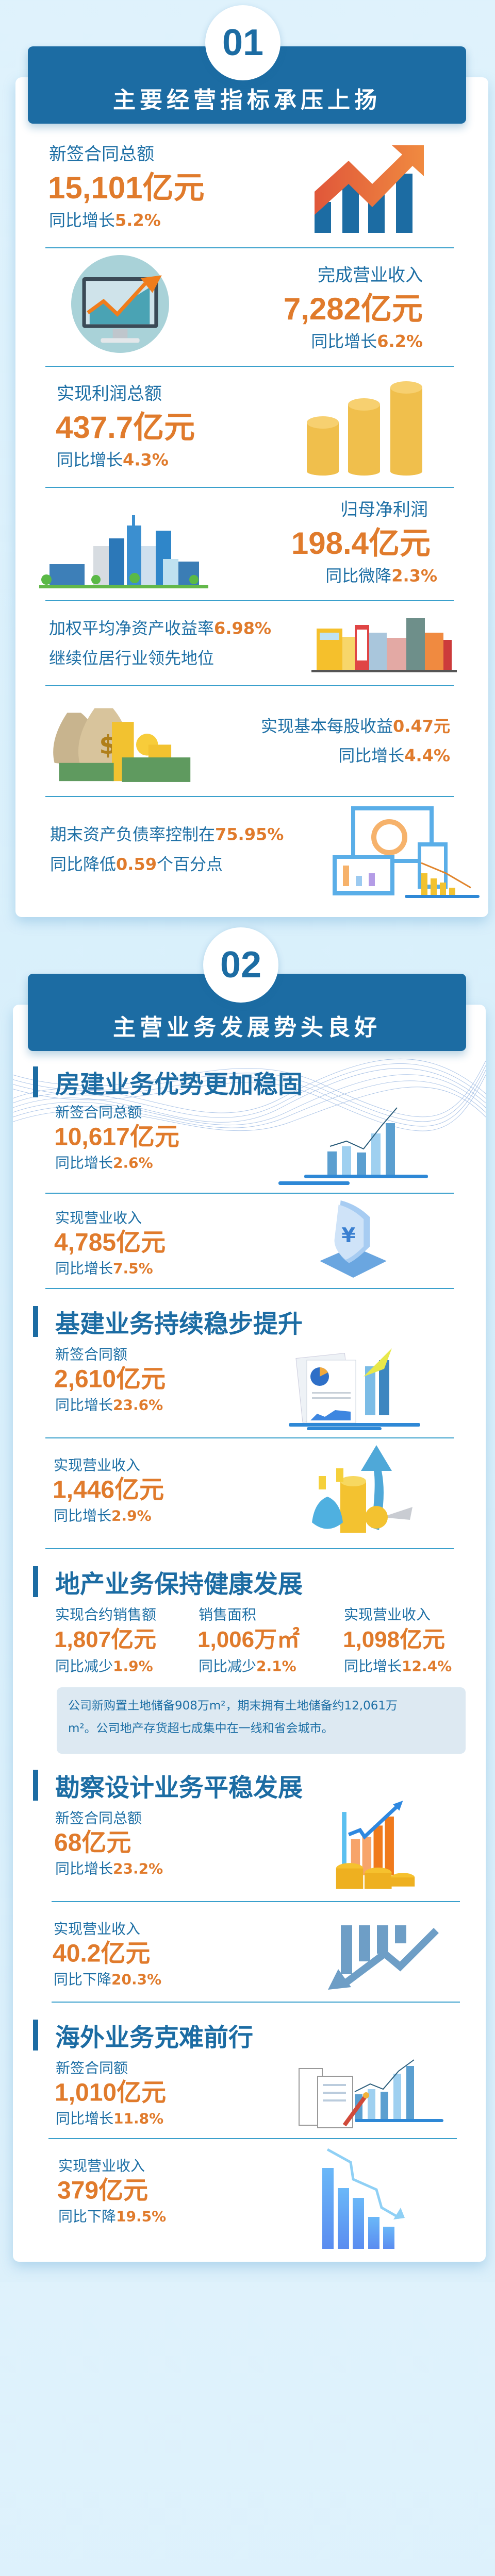  What do you see at coordinates (384, 509) in the screenshot?
I see `metric-label: 归母净利润` at bounding box center [384, 509].